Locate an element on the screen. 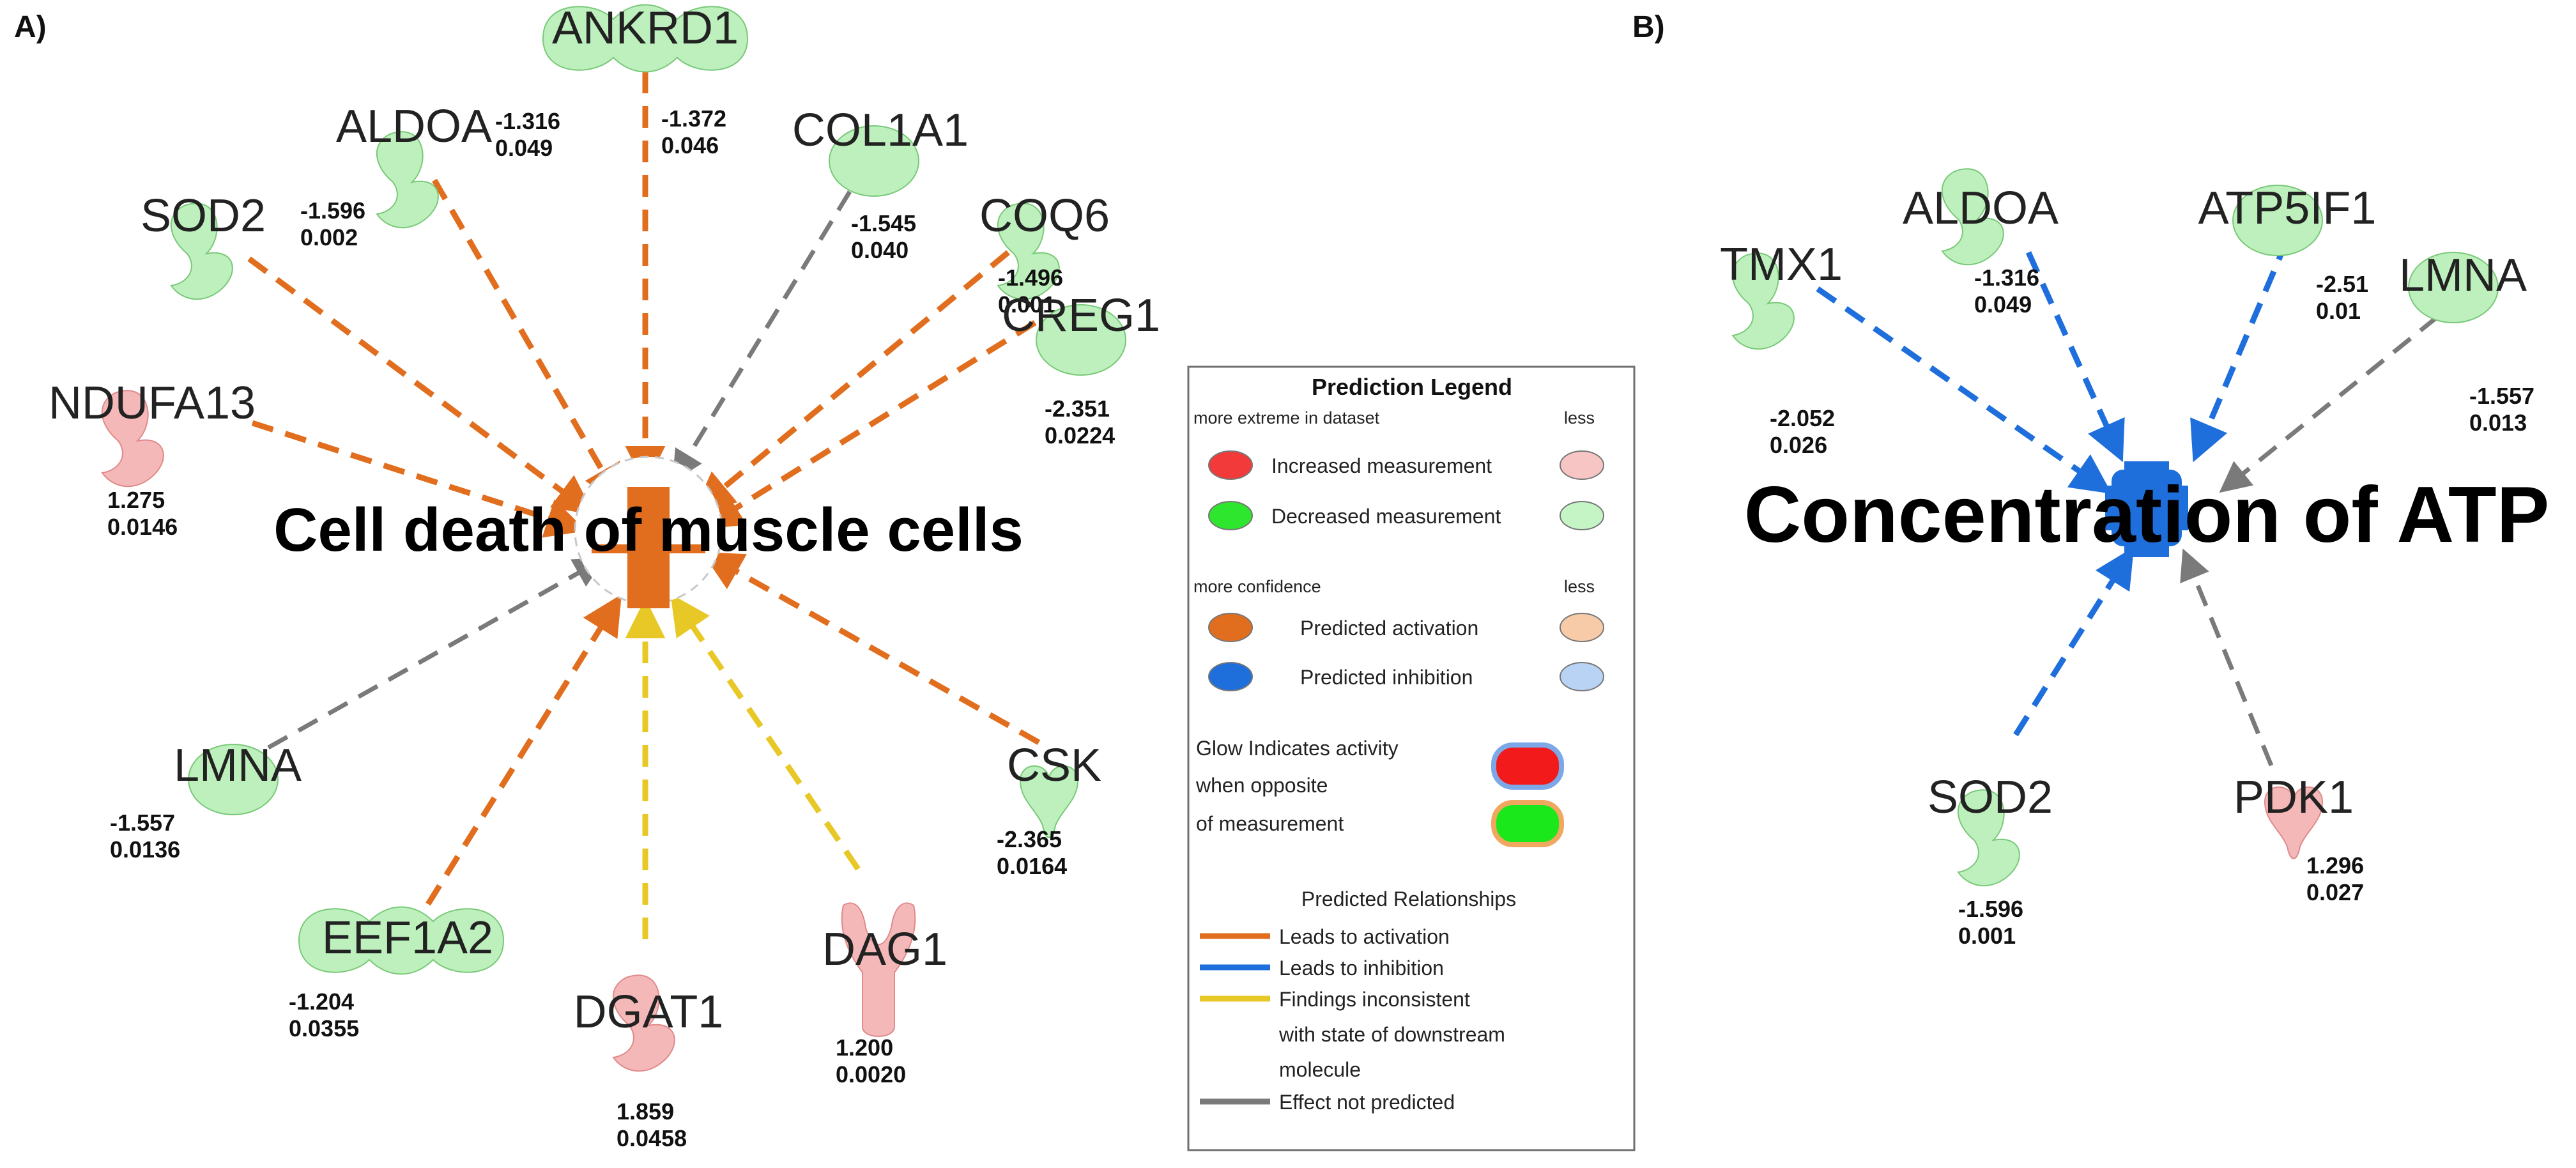 The image size is (2576, 1168). edge-tmx1-inhibition is located at coordinates (1964, 390).